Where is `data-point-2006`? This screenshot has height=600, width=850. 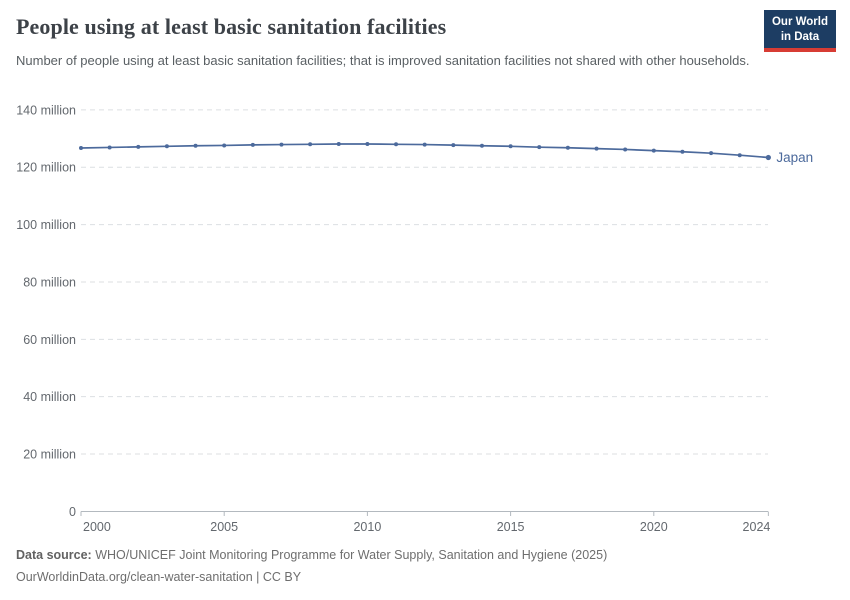 data-point-2006 is located at coordinates (252, 144).